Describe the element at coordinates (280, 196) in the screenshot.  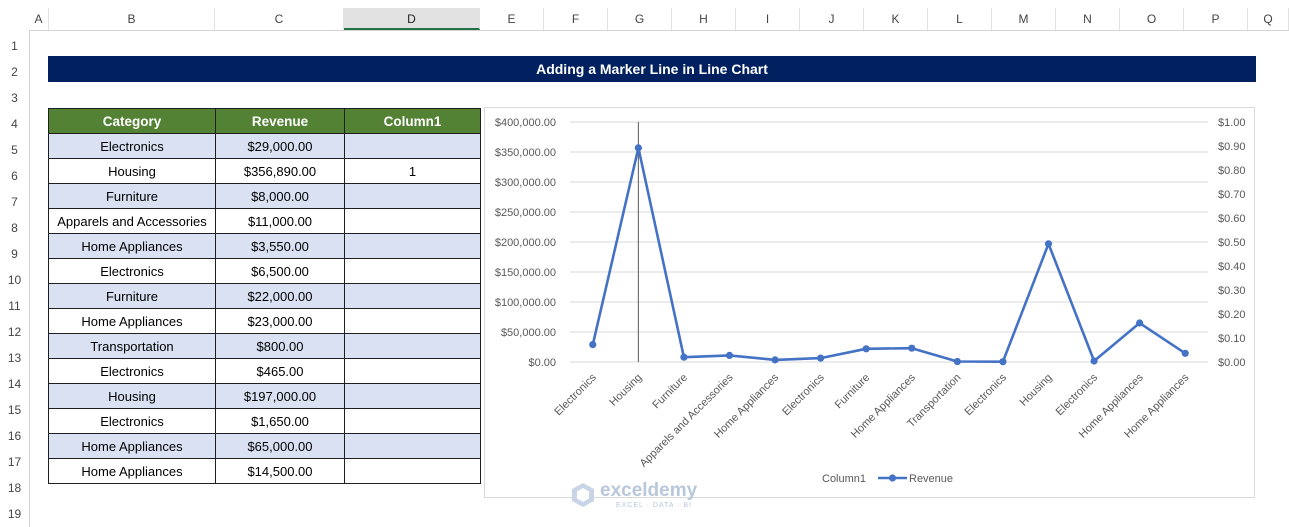
I see `cell-revenue: $8,000.00` at that location.